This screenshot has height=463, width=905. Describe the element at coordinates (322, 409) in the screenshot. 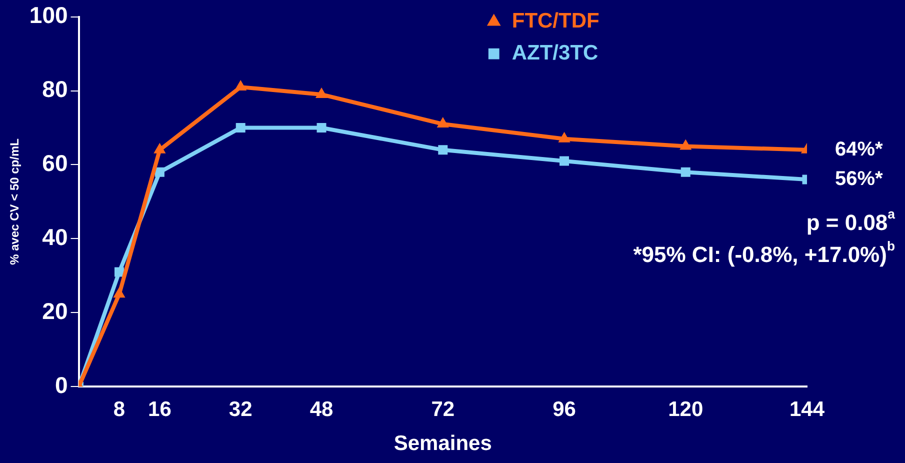

I see `x-tick-label: 48` at that location.